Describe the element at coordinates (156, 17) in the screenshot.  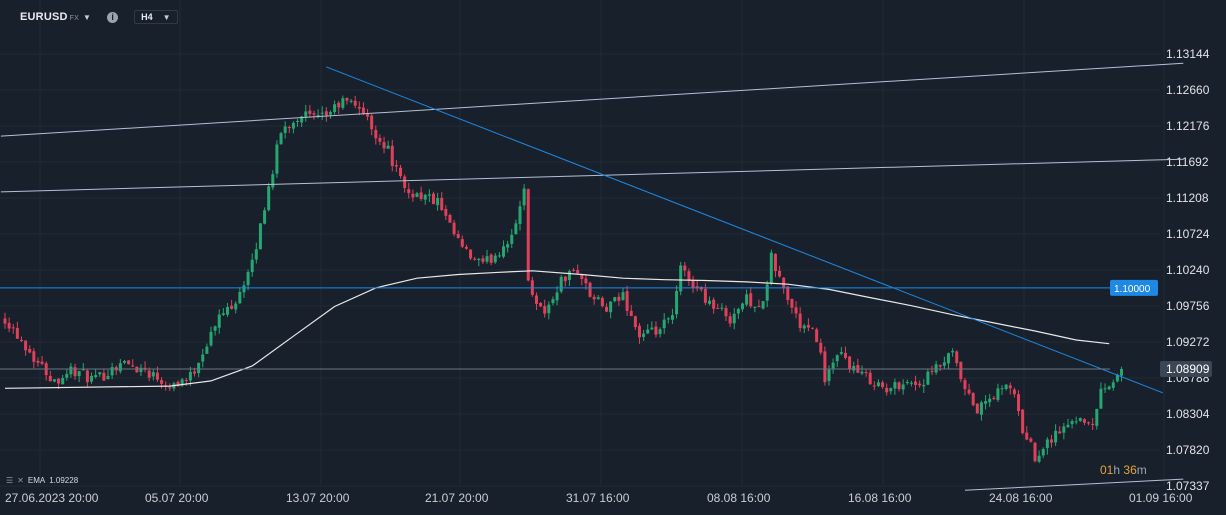
I see `timeframe-selector: H4 ▼` at that location.